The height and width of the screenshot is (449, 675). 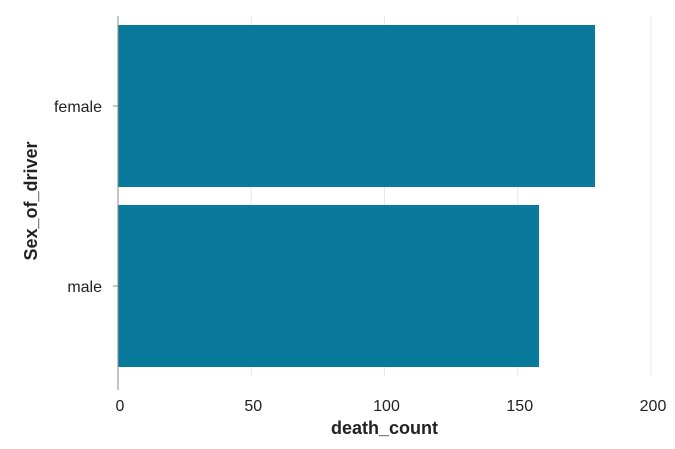 I want to click on x-axis-title: death_count, so click(x=384, y=428).